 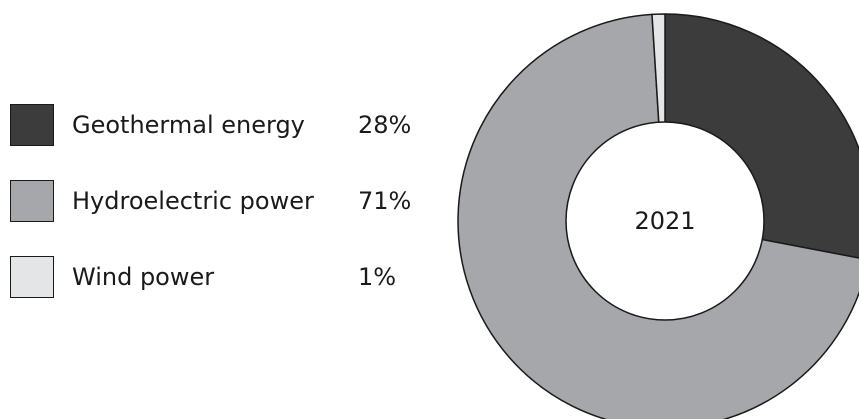 I want to click on legend-value-wind: 1%, so click(x=377, y=277).